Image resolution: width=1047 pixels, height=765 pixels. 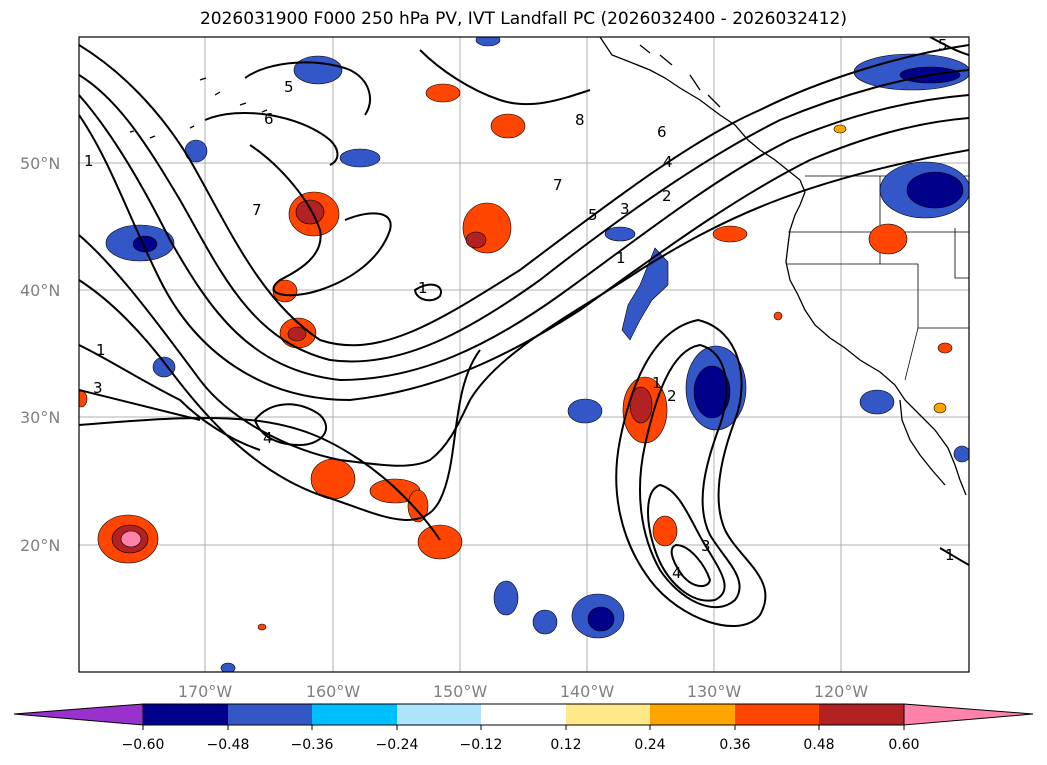 I want to click on lon-label: 120°W, so click(x=841, y=691).